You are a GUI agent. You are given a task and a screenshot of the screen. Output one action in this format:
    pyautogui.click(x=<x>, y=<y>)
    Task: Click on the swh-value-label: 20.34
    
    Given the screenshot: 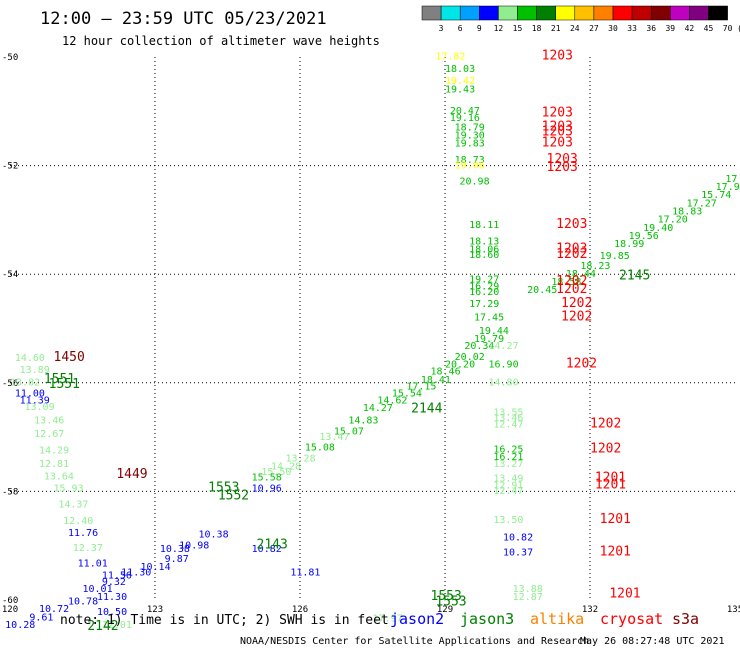 What is the action you would take?
    pyautogui.click(x=479, y=346)
    